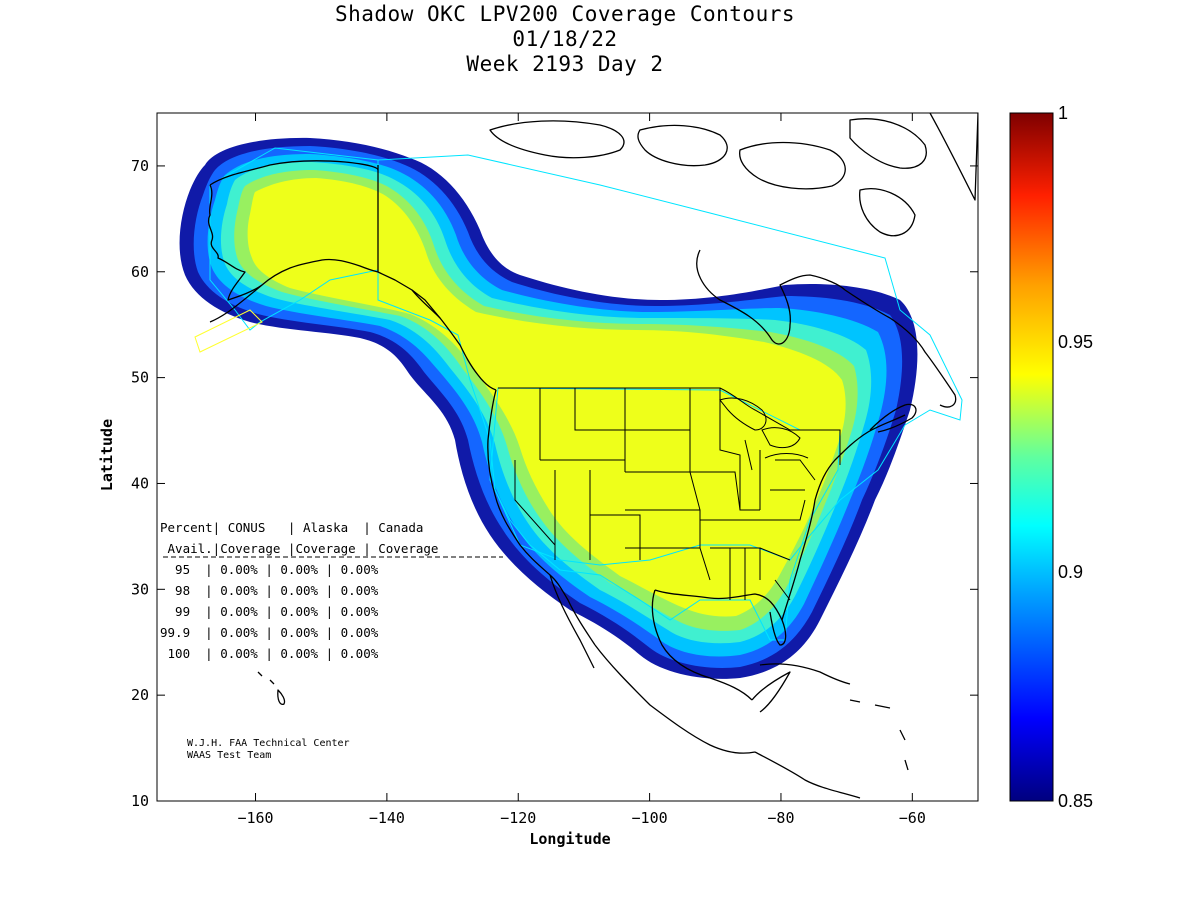 The width and height of the screenshot is (1200, 900). I want to click on y-tick-label: 20, so click(140, 695).